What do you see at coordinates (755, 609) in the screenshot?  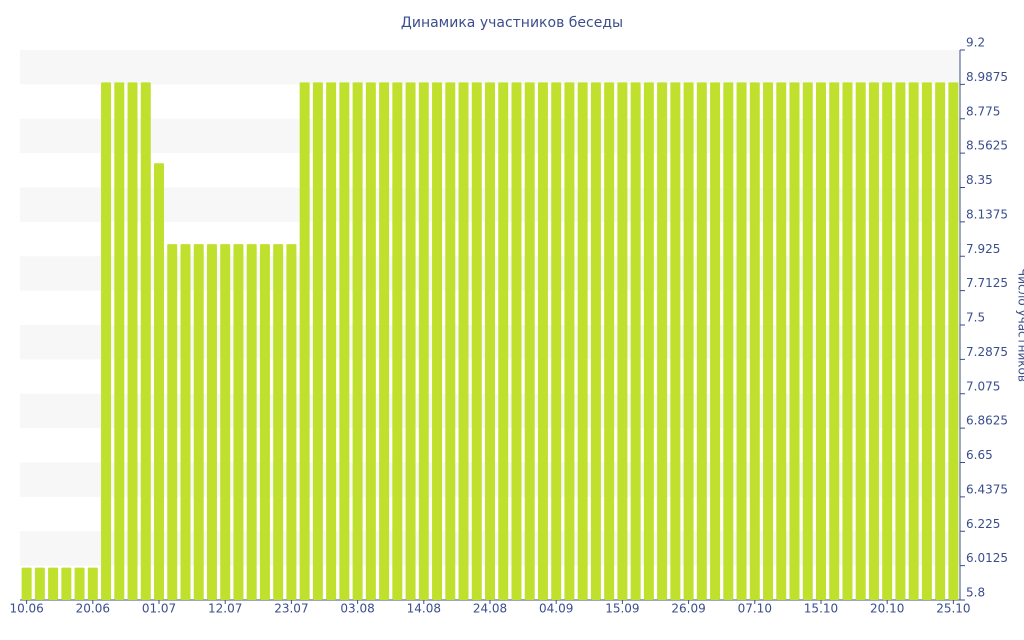 I see `x-tick-label: 07.10` at bounding box center [755, 609].